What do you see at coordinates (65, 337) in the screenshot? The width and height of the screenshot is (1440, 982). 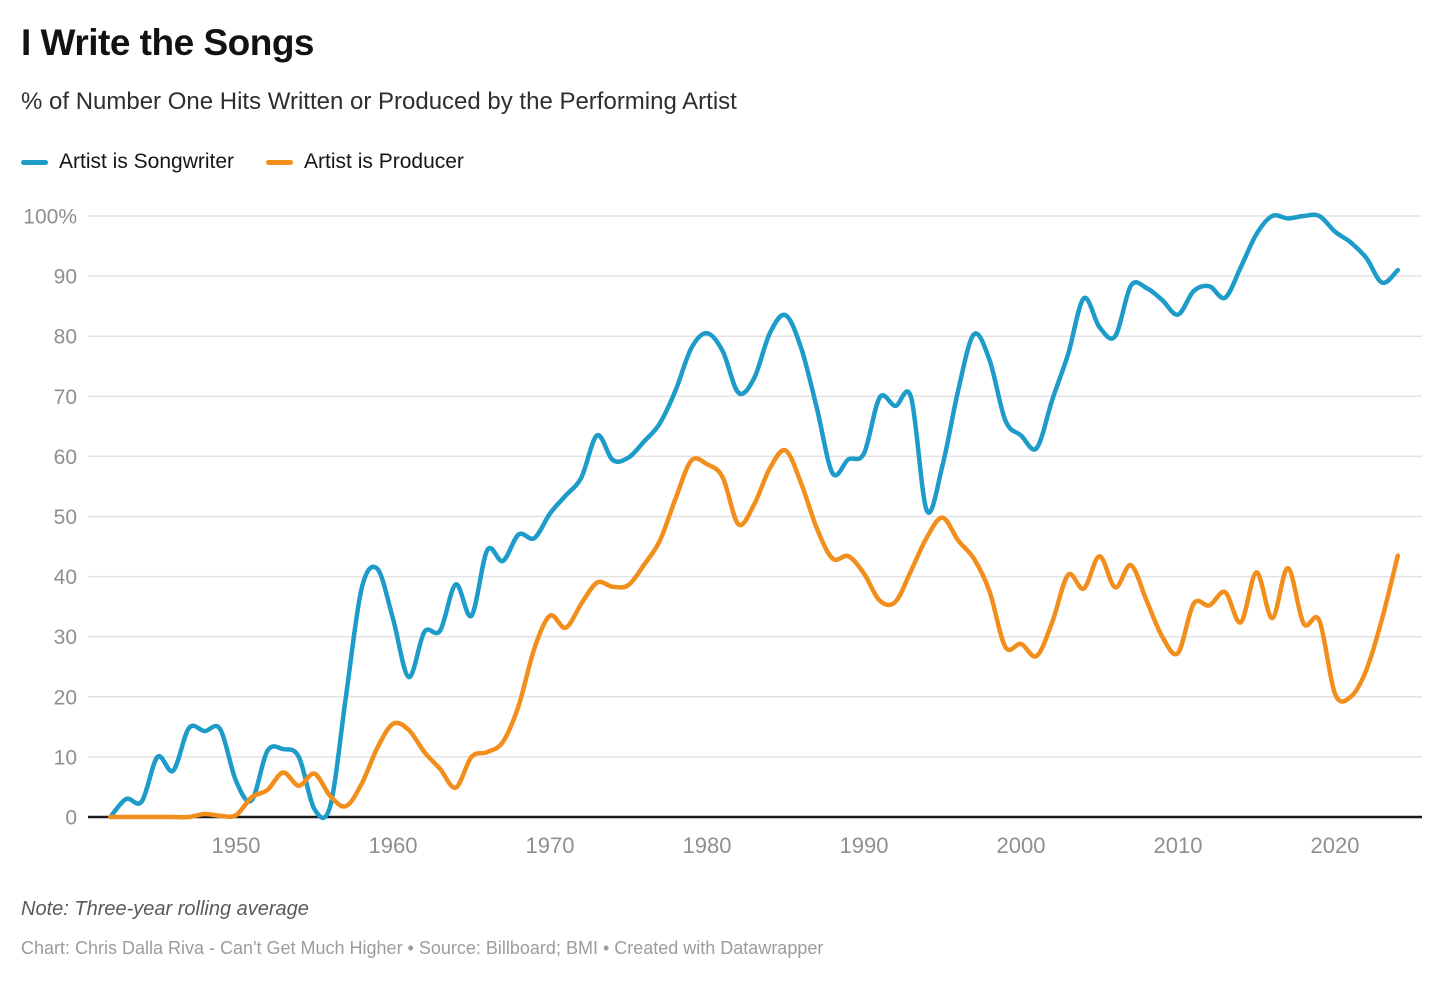 I see `y-tick-label-80: 80` at bounding box center [65, 337].